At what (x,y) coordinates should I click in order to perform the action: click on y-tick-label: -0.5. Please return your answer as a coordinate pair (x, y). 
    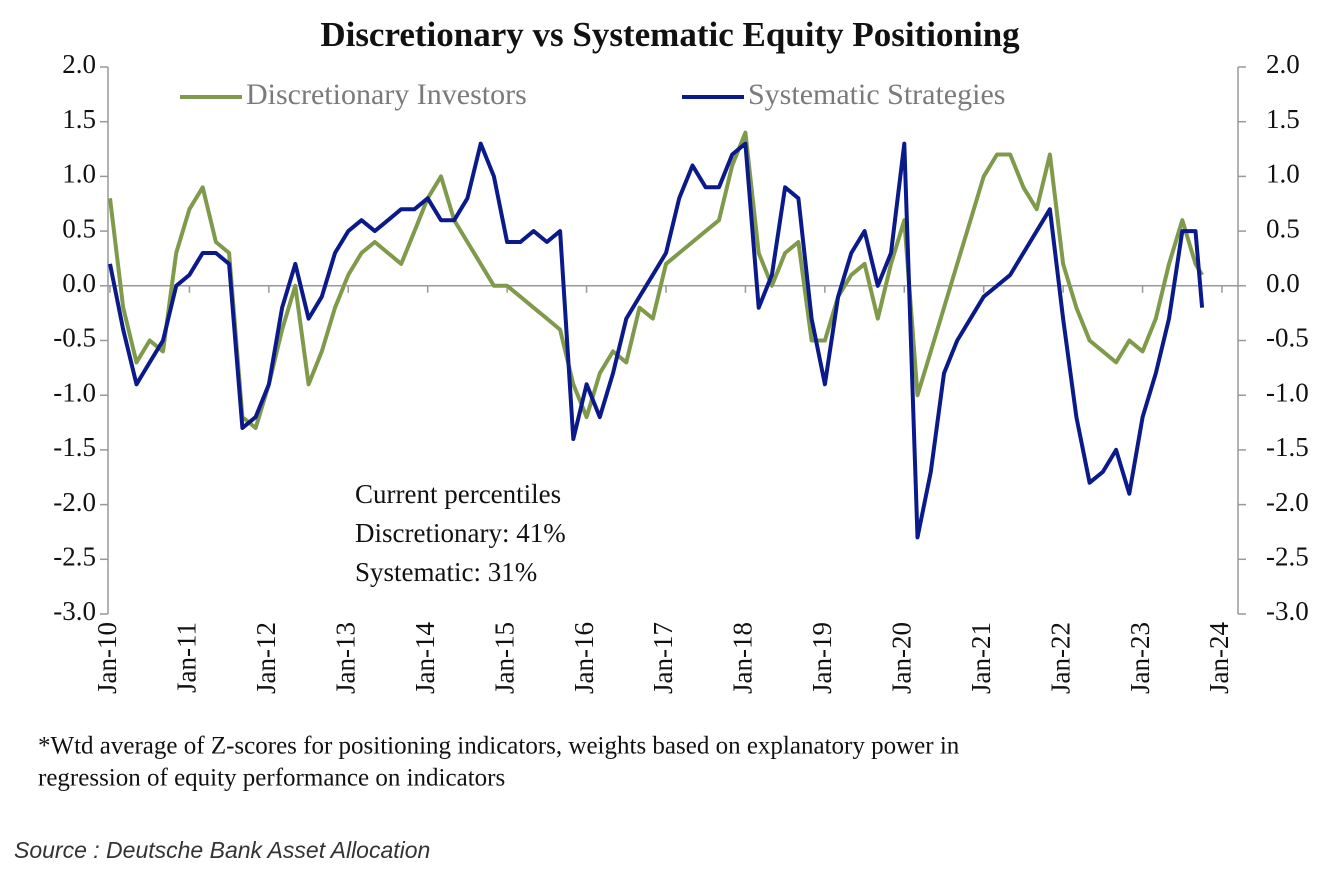
    Looking at the image, I should click on (74, 338).